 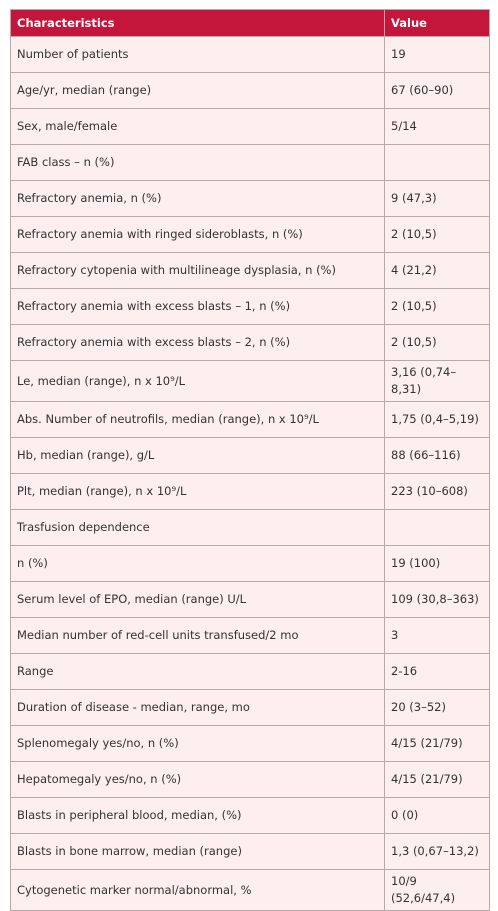 I want to click on table-row: Sex, male/female 5/14, so click(x=250, y=126).